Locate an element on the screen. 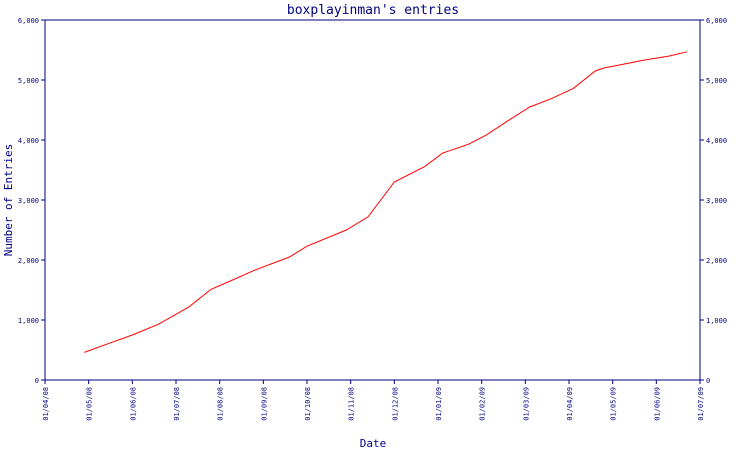 The image size is (750, 450). y-tick-label-right: 4,000 is located at coordinates (716, 141).